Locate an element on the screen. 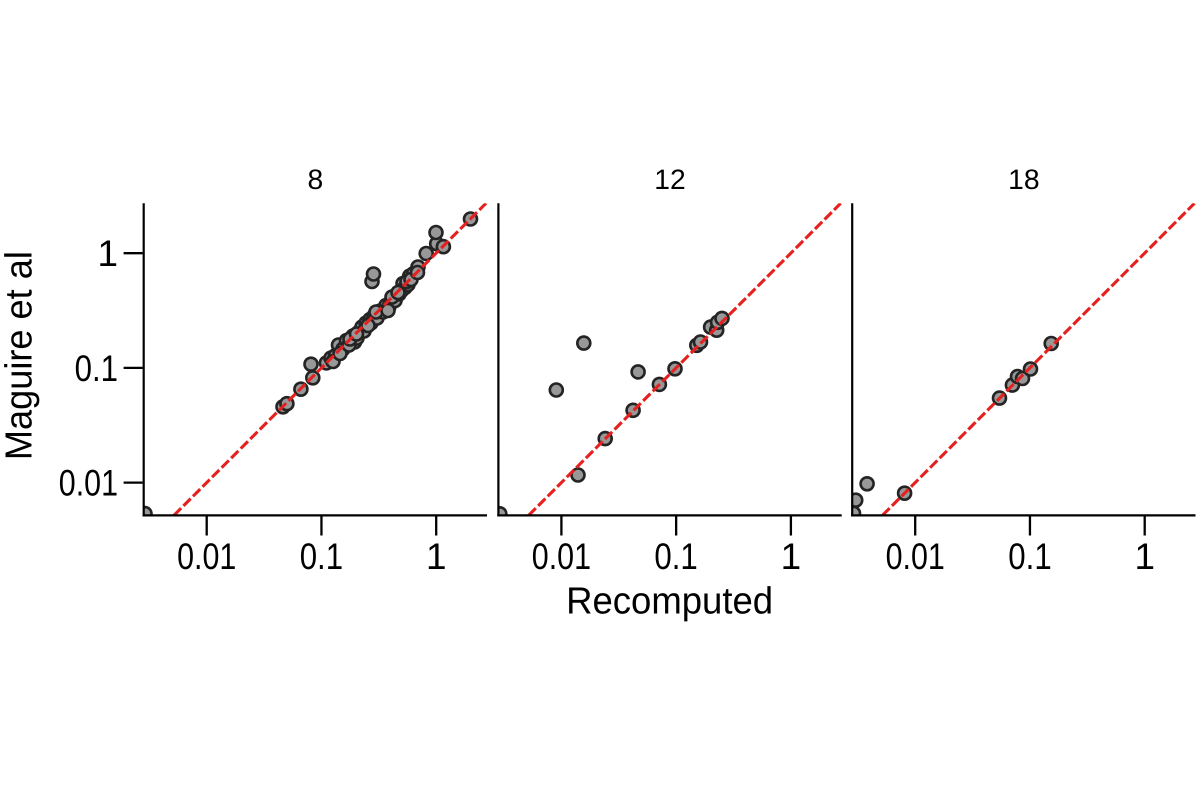 The image size is (1200, 800). svg-text: Recomputed is located at coordinates (669, 601).